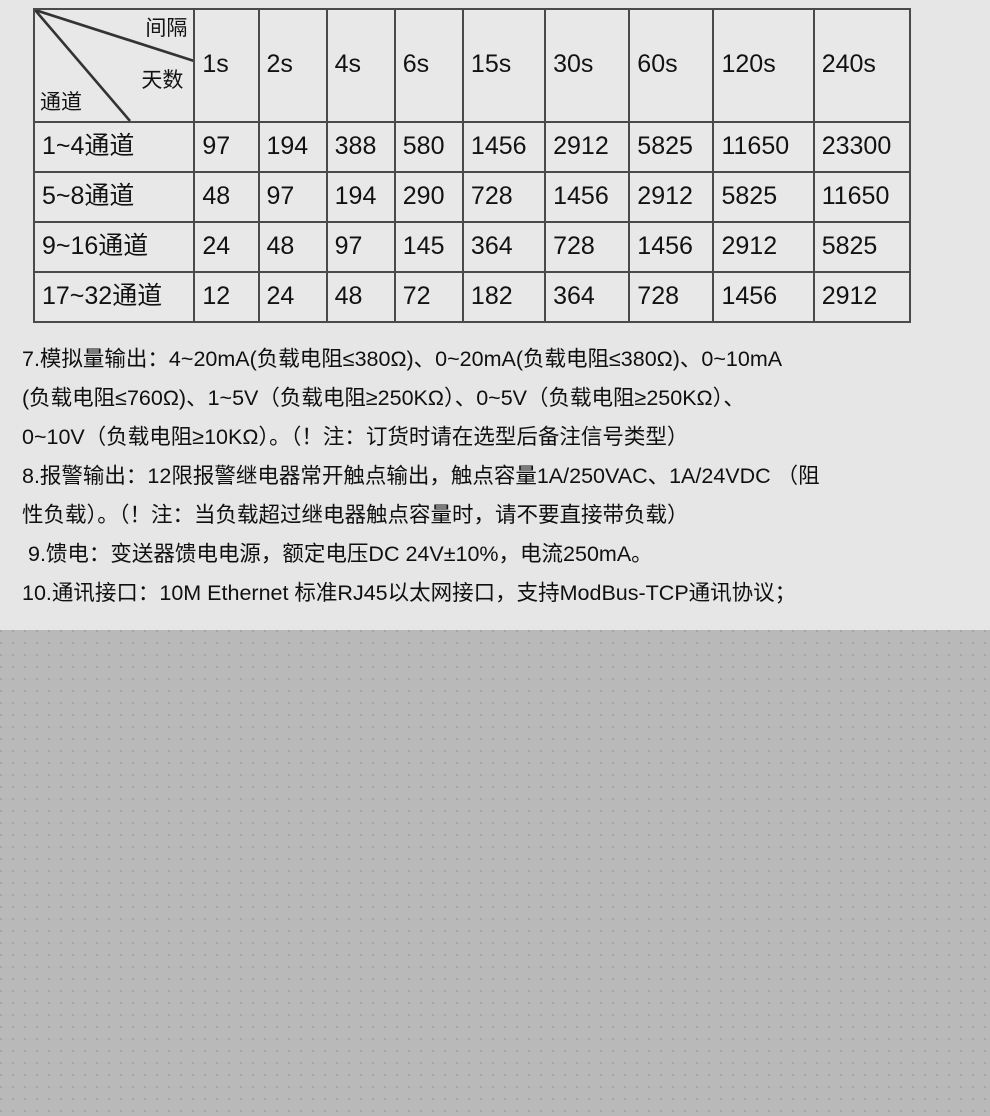 Image resolution: width=990 pixels, height=1116 pixels. What do you see at coordinates (428, 197) in the screenshot?
I see `table-cell: 290` at bounding box center [428, 197].